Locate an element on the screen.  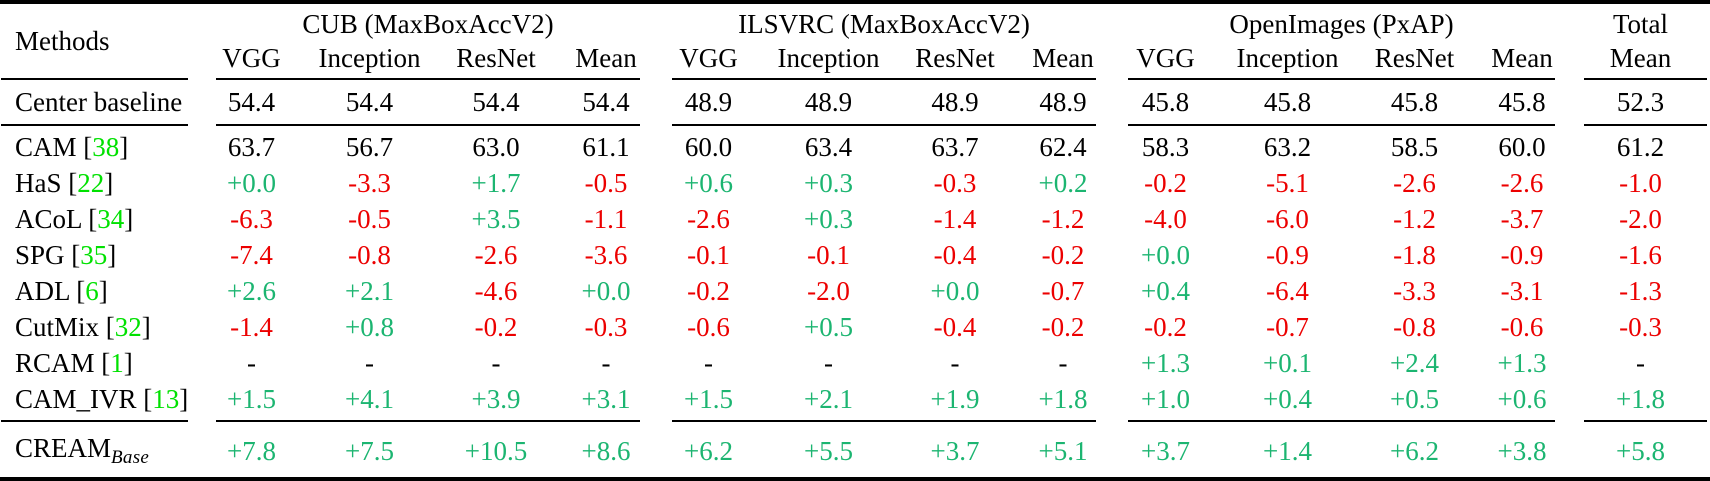
value-cell: +1.0 is located at coordinates (1165, 398).